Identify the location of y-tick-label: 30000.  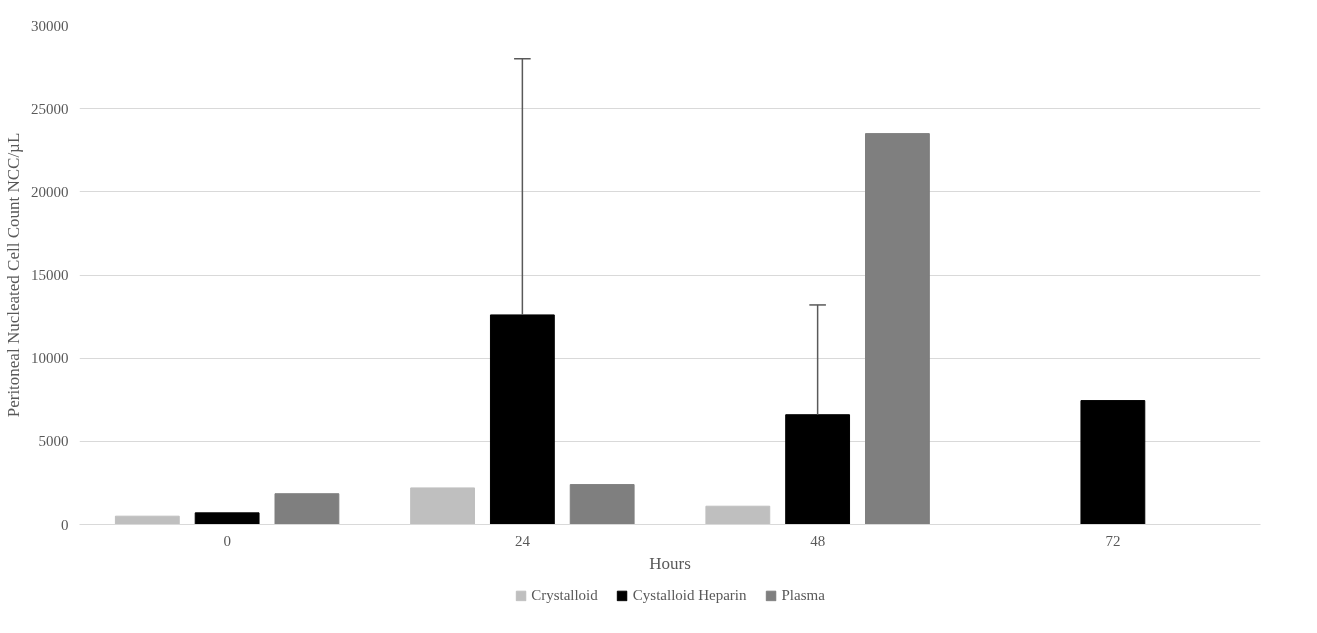
(50, 25).